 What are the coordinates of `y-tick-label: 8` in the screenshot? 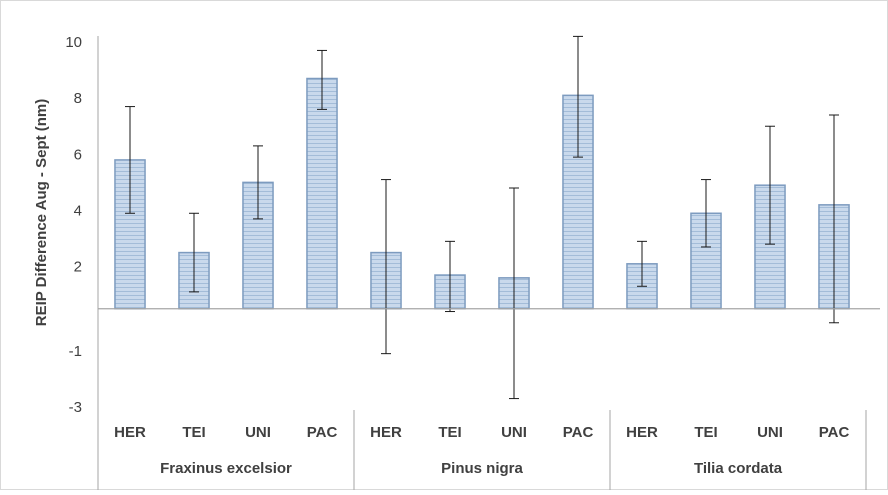 It's located at (78, 98).